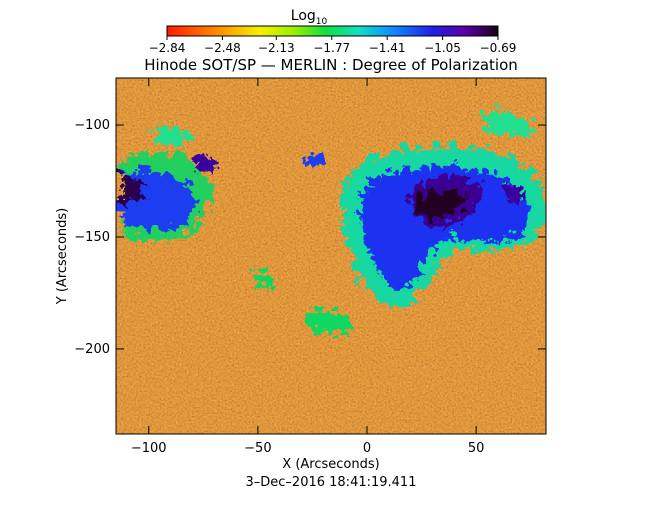 This screenshot has width=663, height=512. What do you see at coordinates (332, 31) in the screenshot?
I see `colorbar` at bounding box center [332, 31].